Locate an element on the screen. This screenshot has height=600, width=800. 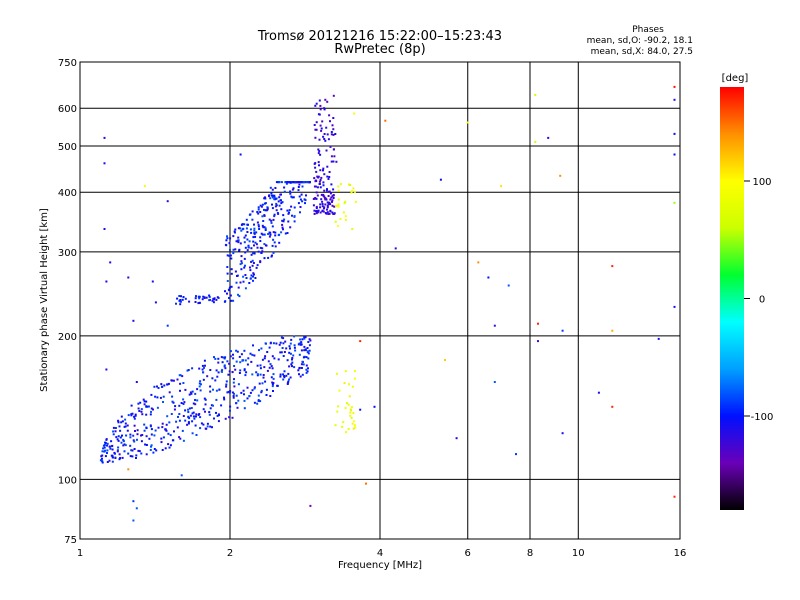
stats-heading: Phases is located at coordinates (648, 30).